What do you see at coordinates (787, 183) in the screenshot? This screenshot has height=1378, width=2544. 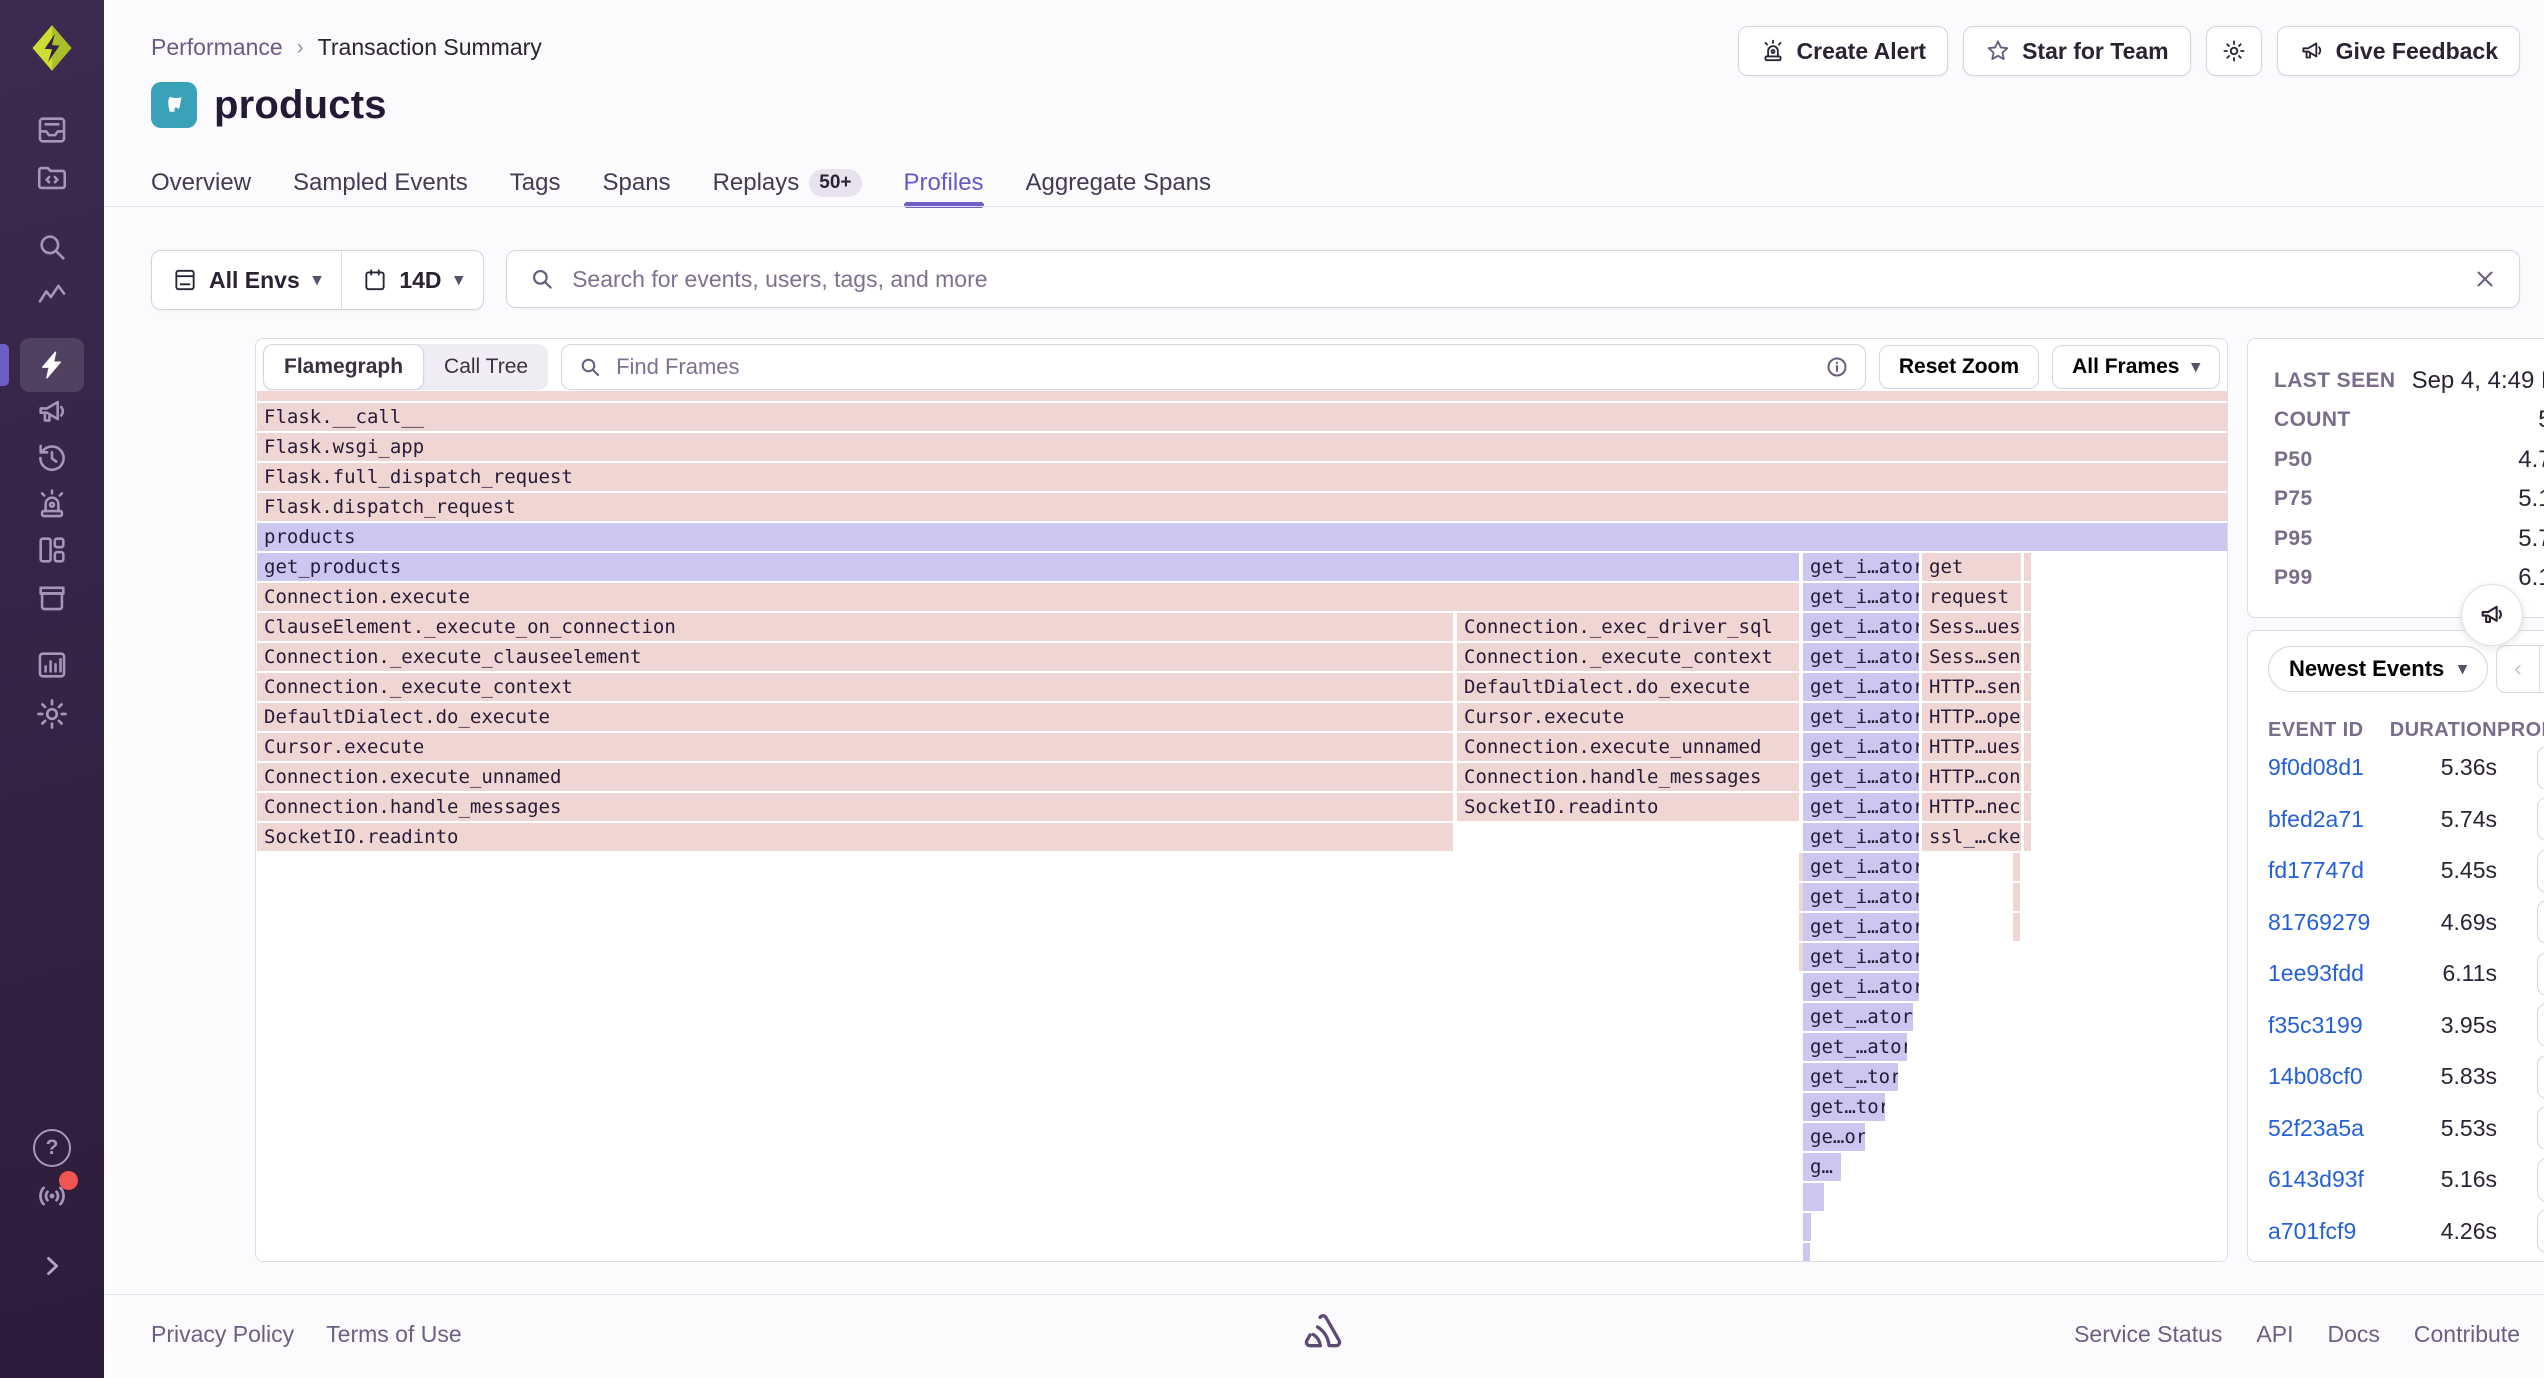 I see `tab-replays: Replays 50+` at bounding box center [787, 183].